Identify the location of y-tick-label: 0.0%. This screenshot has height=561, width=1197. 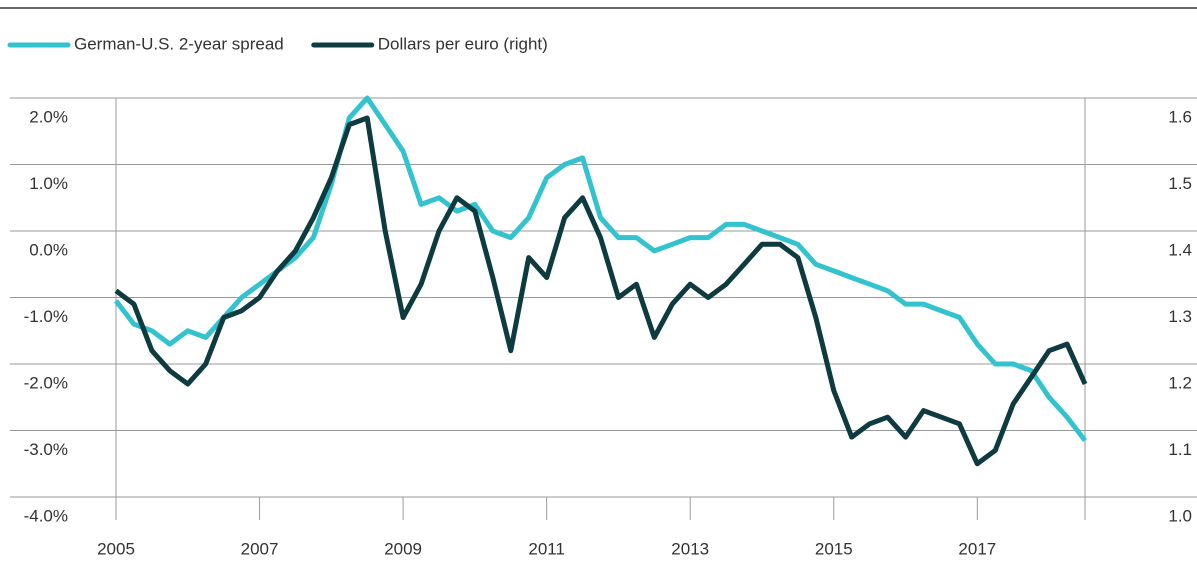
(48, 249).